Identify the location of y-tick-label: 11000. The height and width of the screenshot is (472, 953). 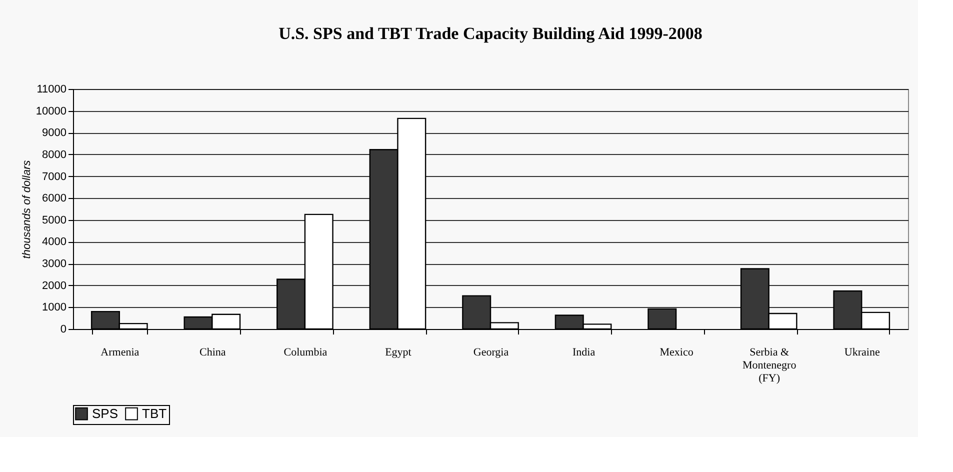
(51, 90).